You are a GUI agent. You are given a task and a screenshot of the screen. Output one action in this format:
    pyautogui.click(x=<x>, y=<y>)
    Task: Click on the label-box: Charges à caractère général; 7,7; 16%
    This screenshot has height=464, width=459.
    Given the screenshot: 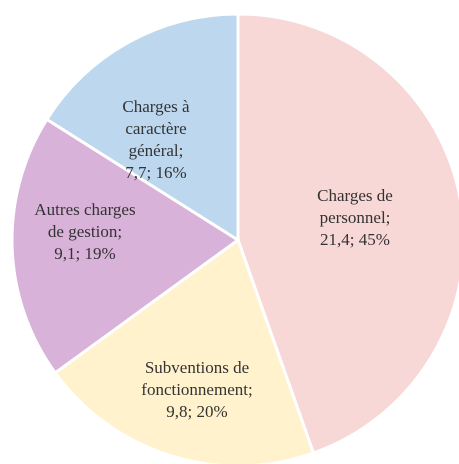 What is the action you would take?
    pyautogui.click(x=156, y=140)
    